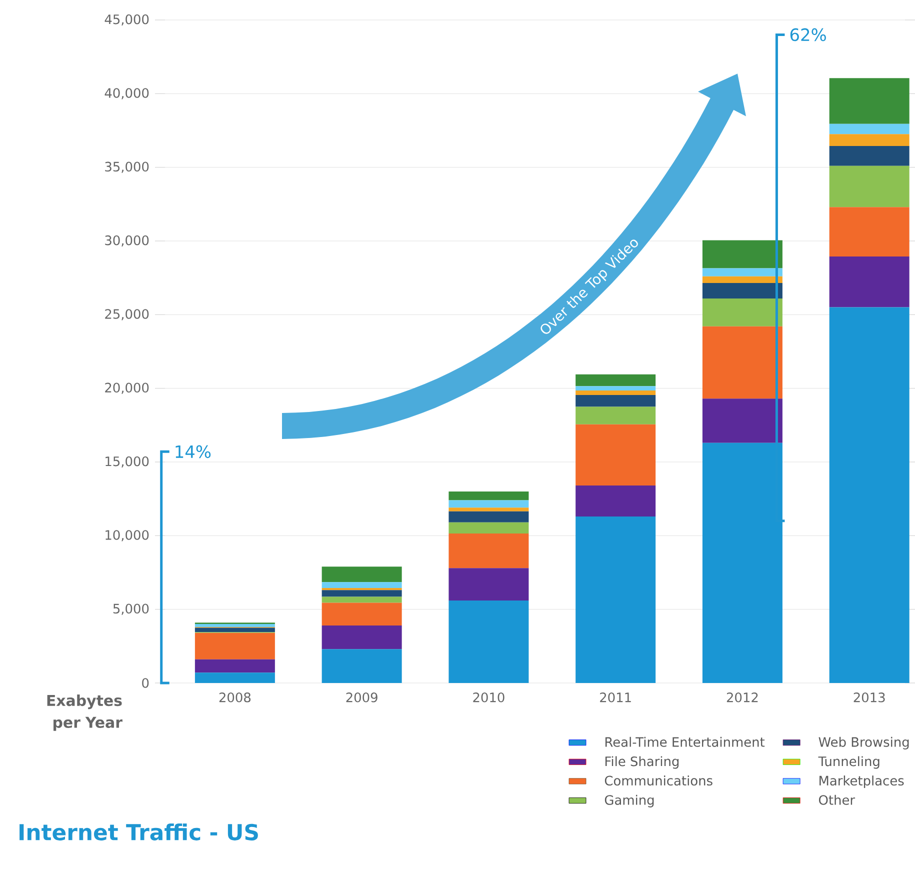  I want to click on legend-label: Other, so click(837, 799).